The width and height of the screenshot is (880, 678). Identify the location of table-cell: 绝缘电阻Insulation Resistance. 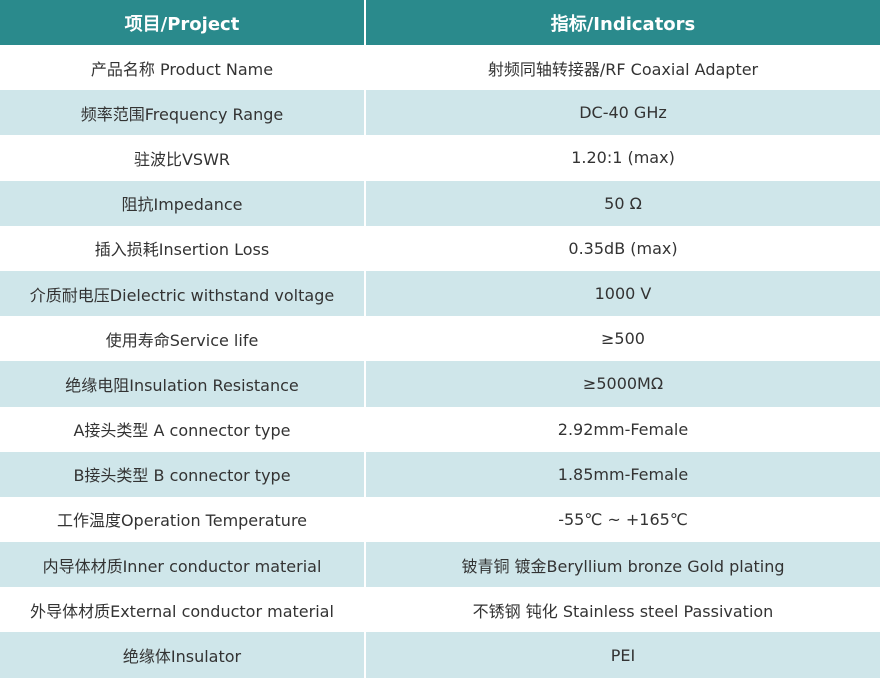
(183, 384).